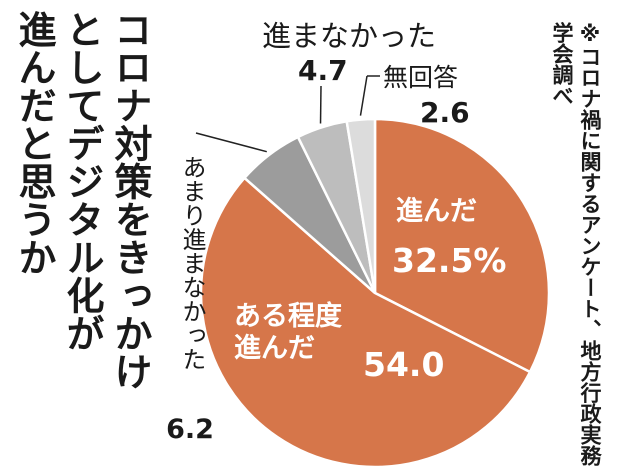 Image resolution: width=640 pixels, height=466 pixels. I want to click on slice-value-2: 6.2, so click(190, 429).